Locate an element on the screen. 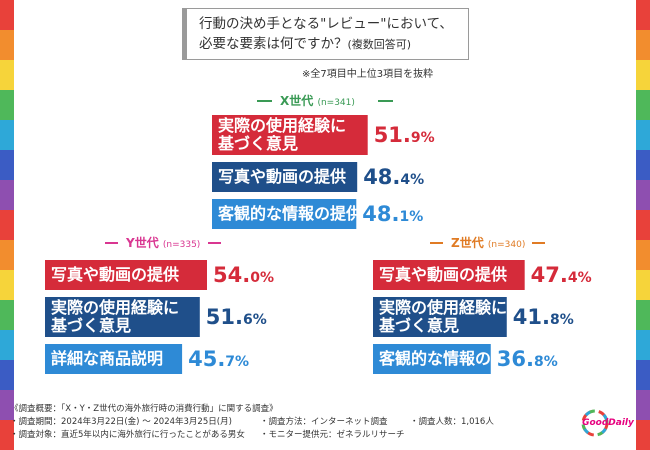 The width and height of the screenshot is (650, 450). value-label: 48.4% is located at coordinates (393, 178).